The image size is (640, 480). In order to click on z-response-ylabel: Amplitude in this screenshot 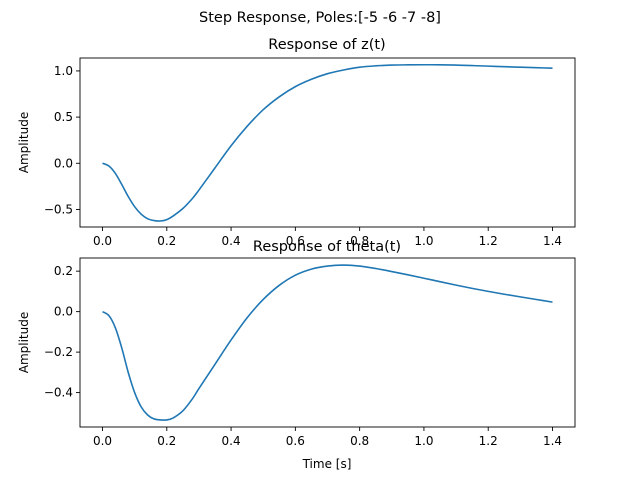, I will do `click(24, 143)`.